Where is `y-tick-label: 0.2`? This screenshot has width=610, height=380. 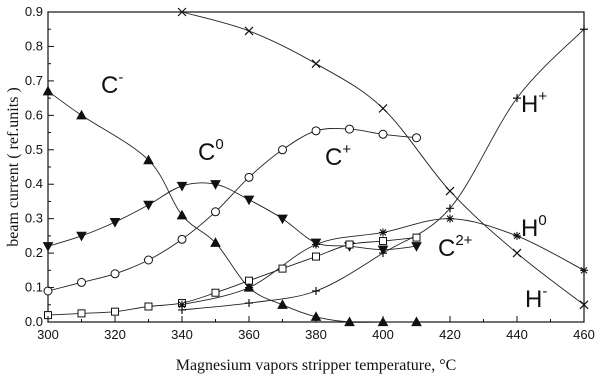 y-tick-label: 0.2 is located at coordinates (34, 252).